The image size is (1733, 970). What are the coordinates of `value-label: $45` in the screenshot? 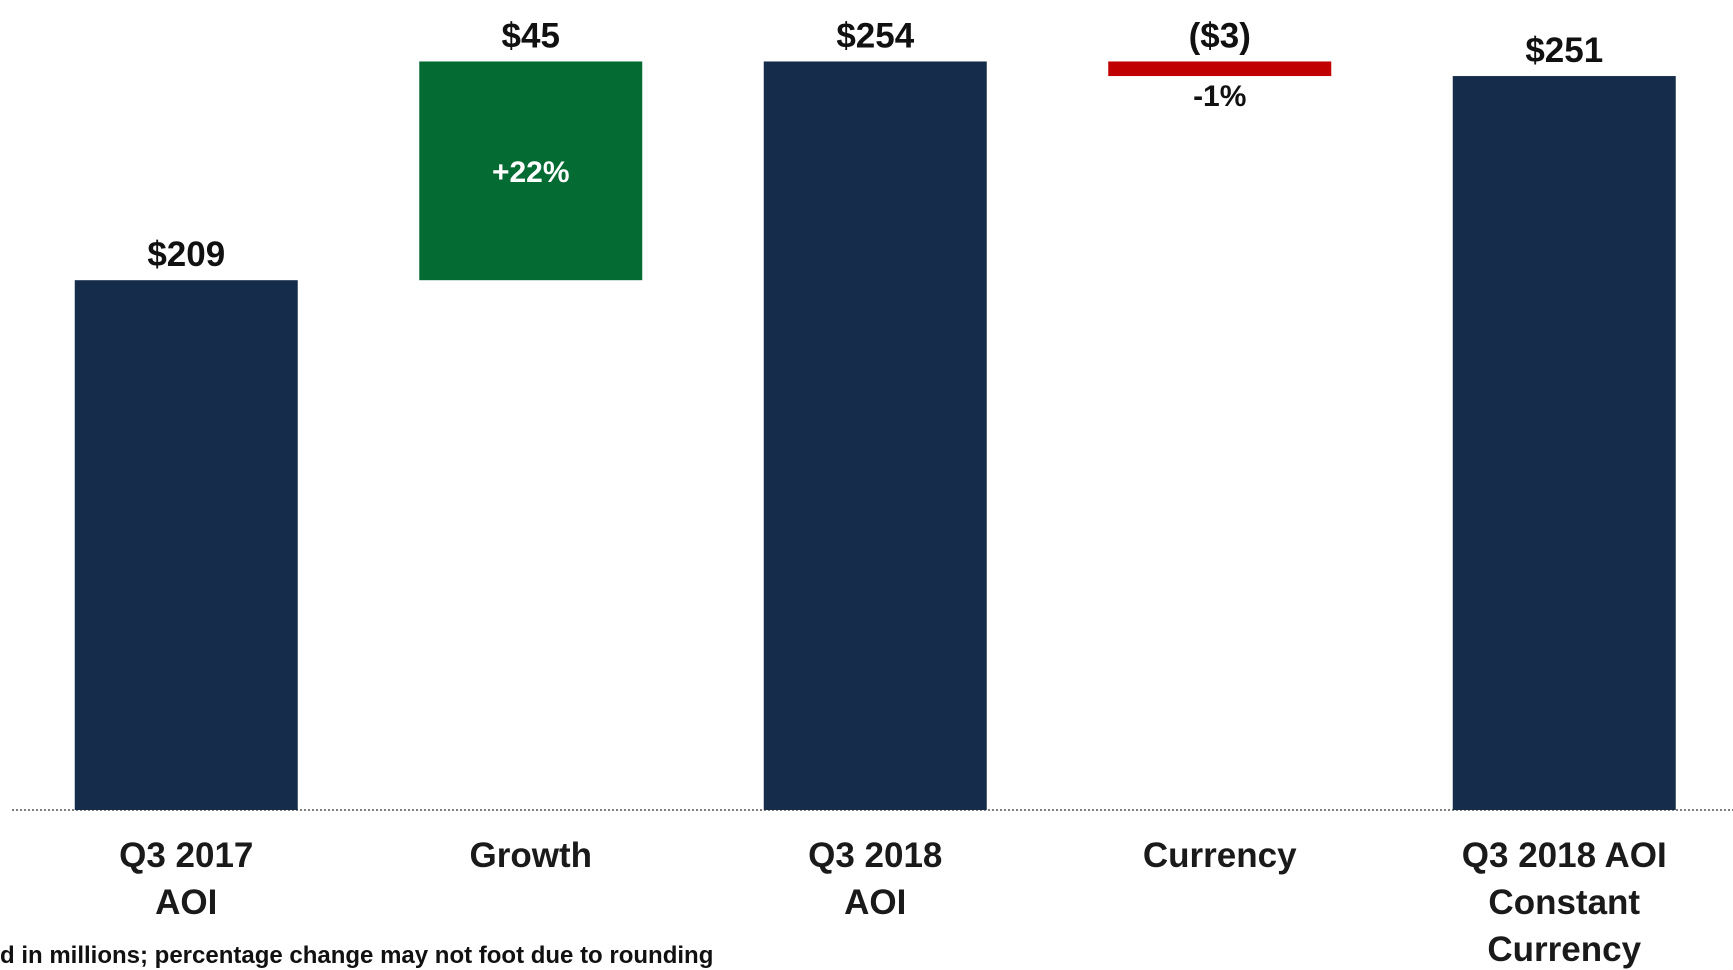 It's located at (531, 35).